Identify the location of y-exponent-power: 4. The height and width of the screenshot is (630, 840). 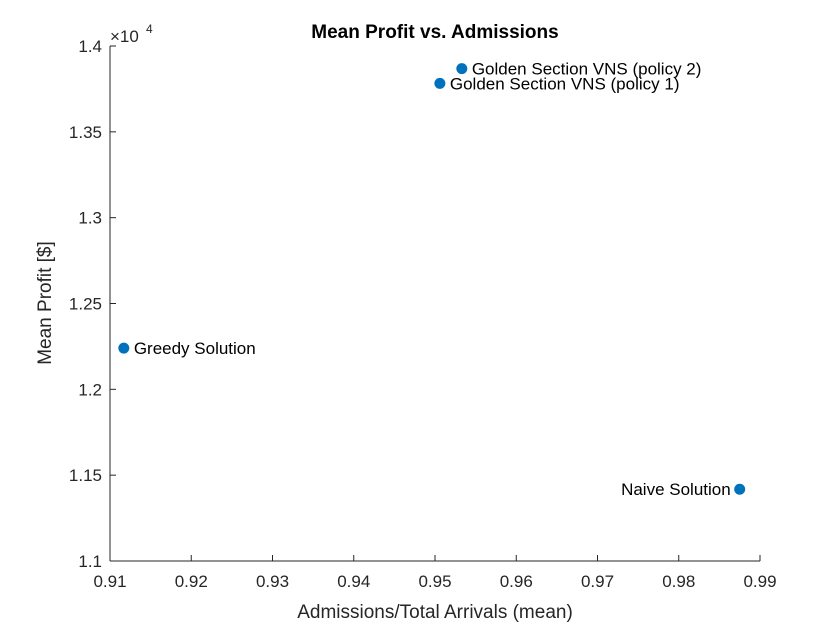
(149, 29).